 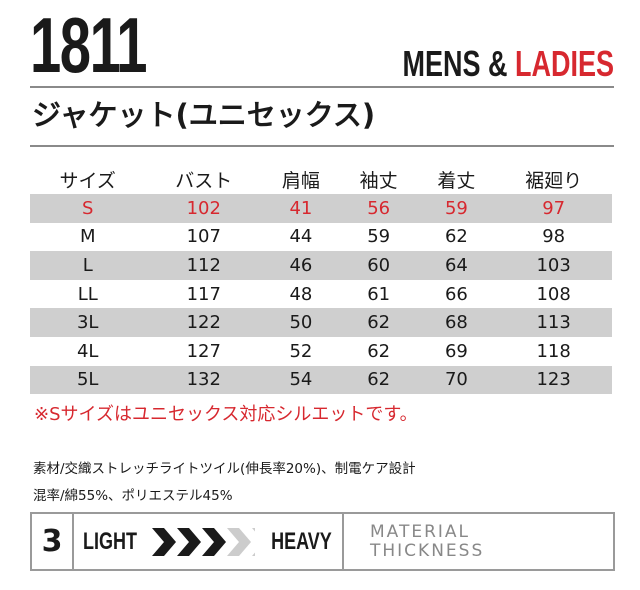 What do you see at coordinates (203, 237) in the screenshot?
I see `table-cell: 107` at bounding box center [203, 237].